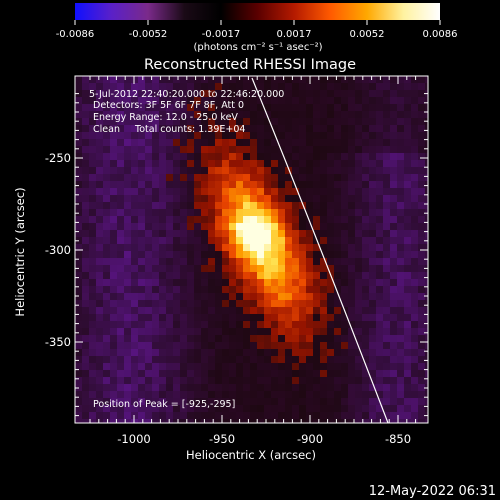 Image resolution: width=500 pixels, height=500 pixels. What do you see at coordinates (165, 117) in the screenshot?
I see `info-energy-range: Energy Range: 12.0 - 25.0 keV` at bounding box center [165, 117].